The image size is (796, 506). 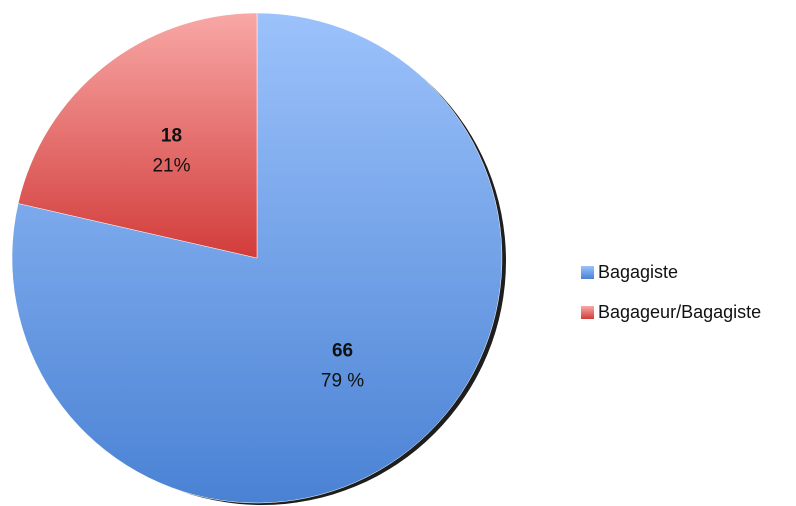 I want to click on legend-item-bagageur-bagagiste: Bagageur/Bagagiste, so click(x=671, y=312).